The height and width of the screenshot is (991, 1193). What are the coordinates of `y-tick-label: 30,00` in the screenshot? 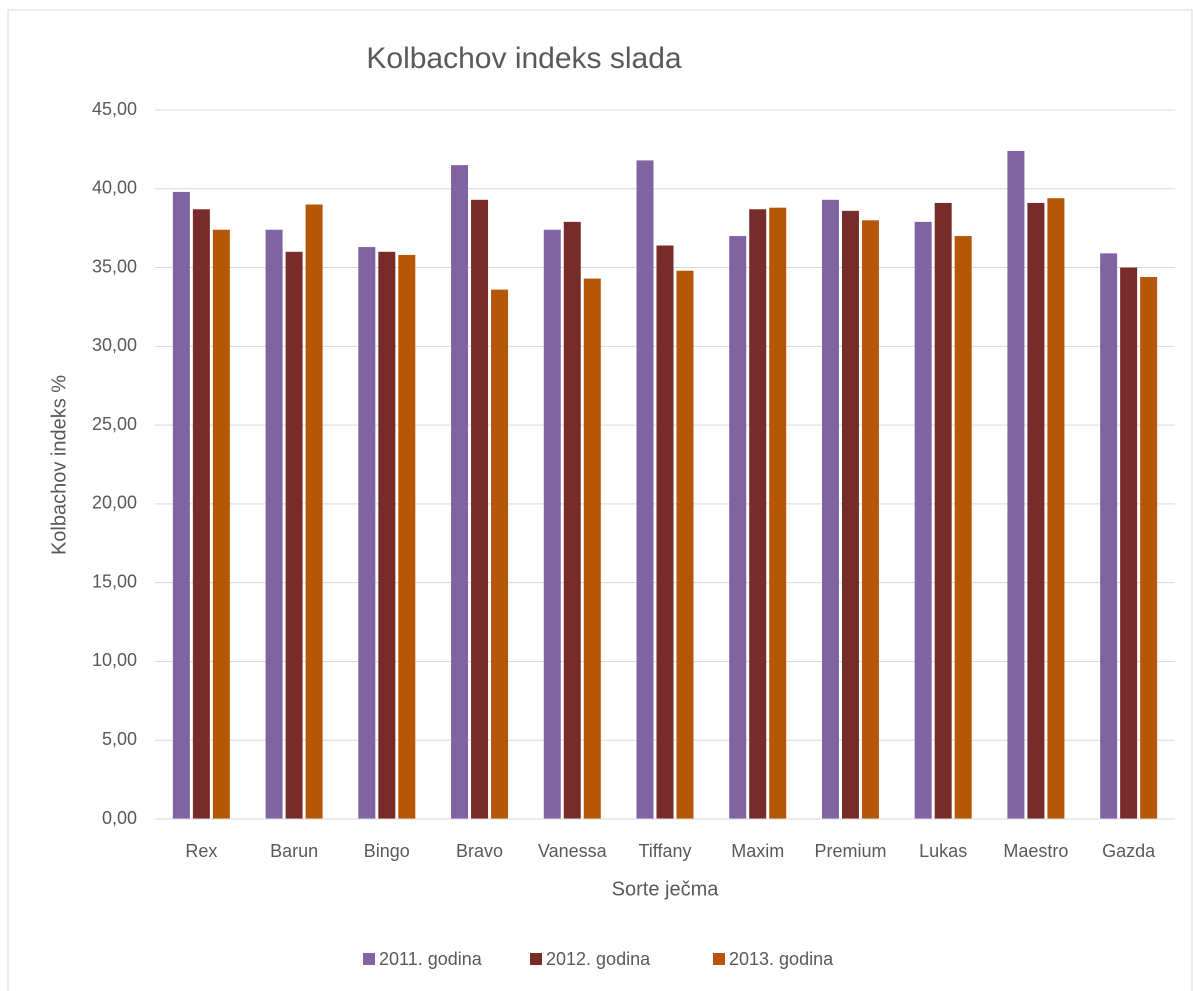 It's located at (114, 345).